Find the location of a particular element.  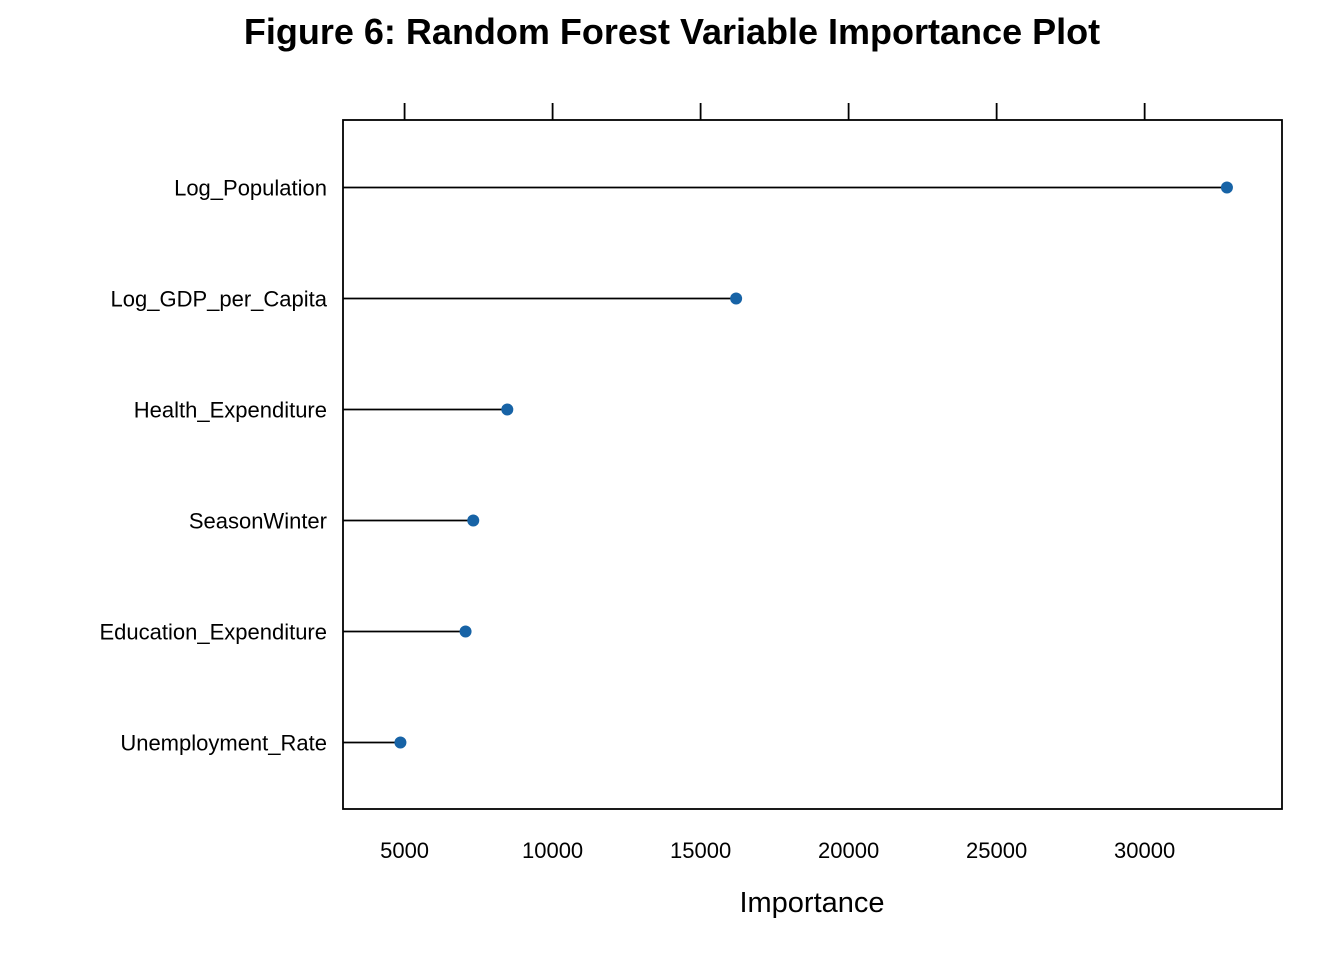

y-tick-label-2: Health_Expenditure is located at coordinates (230, 410).